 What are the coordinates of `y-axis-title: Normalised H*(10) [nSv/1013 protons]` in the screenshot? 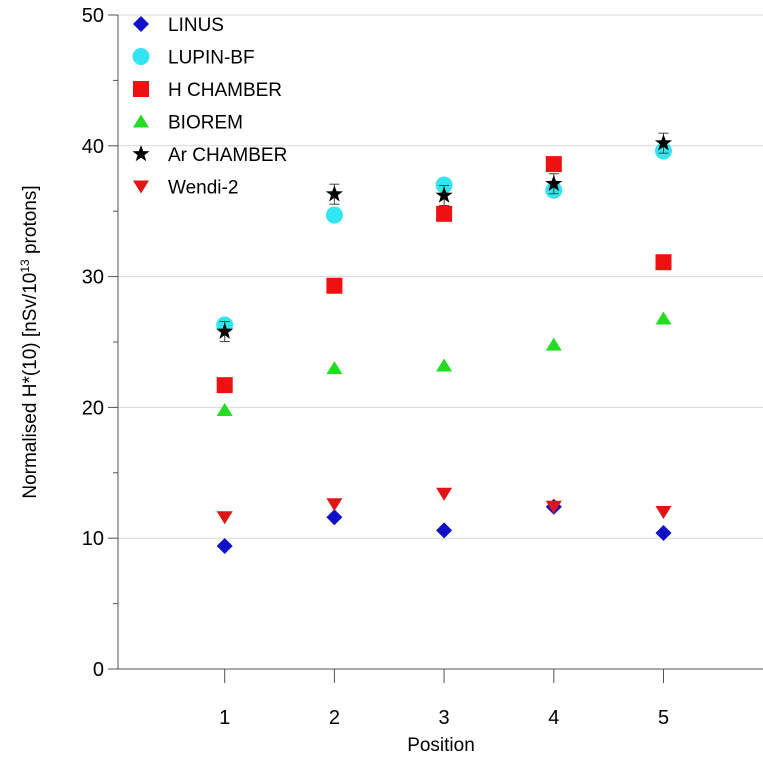 It's located at (29, 341).